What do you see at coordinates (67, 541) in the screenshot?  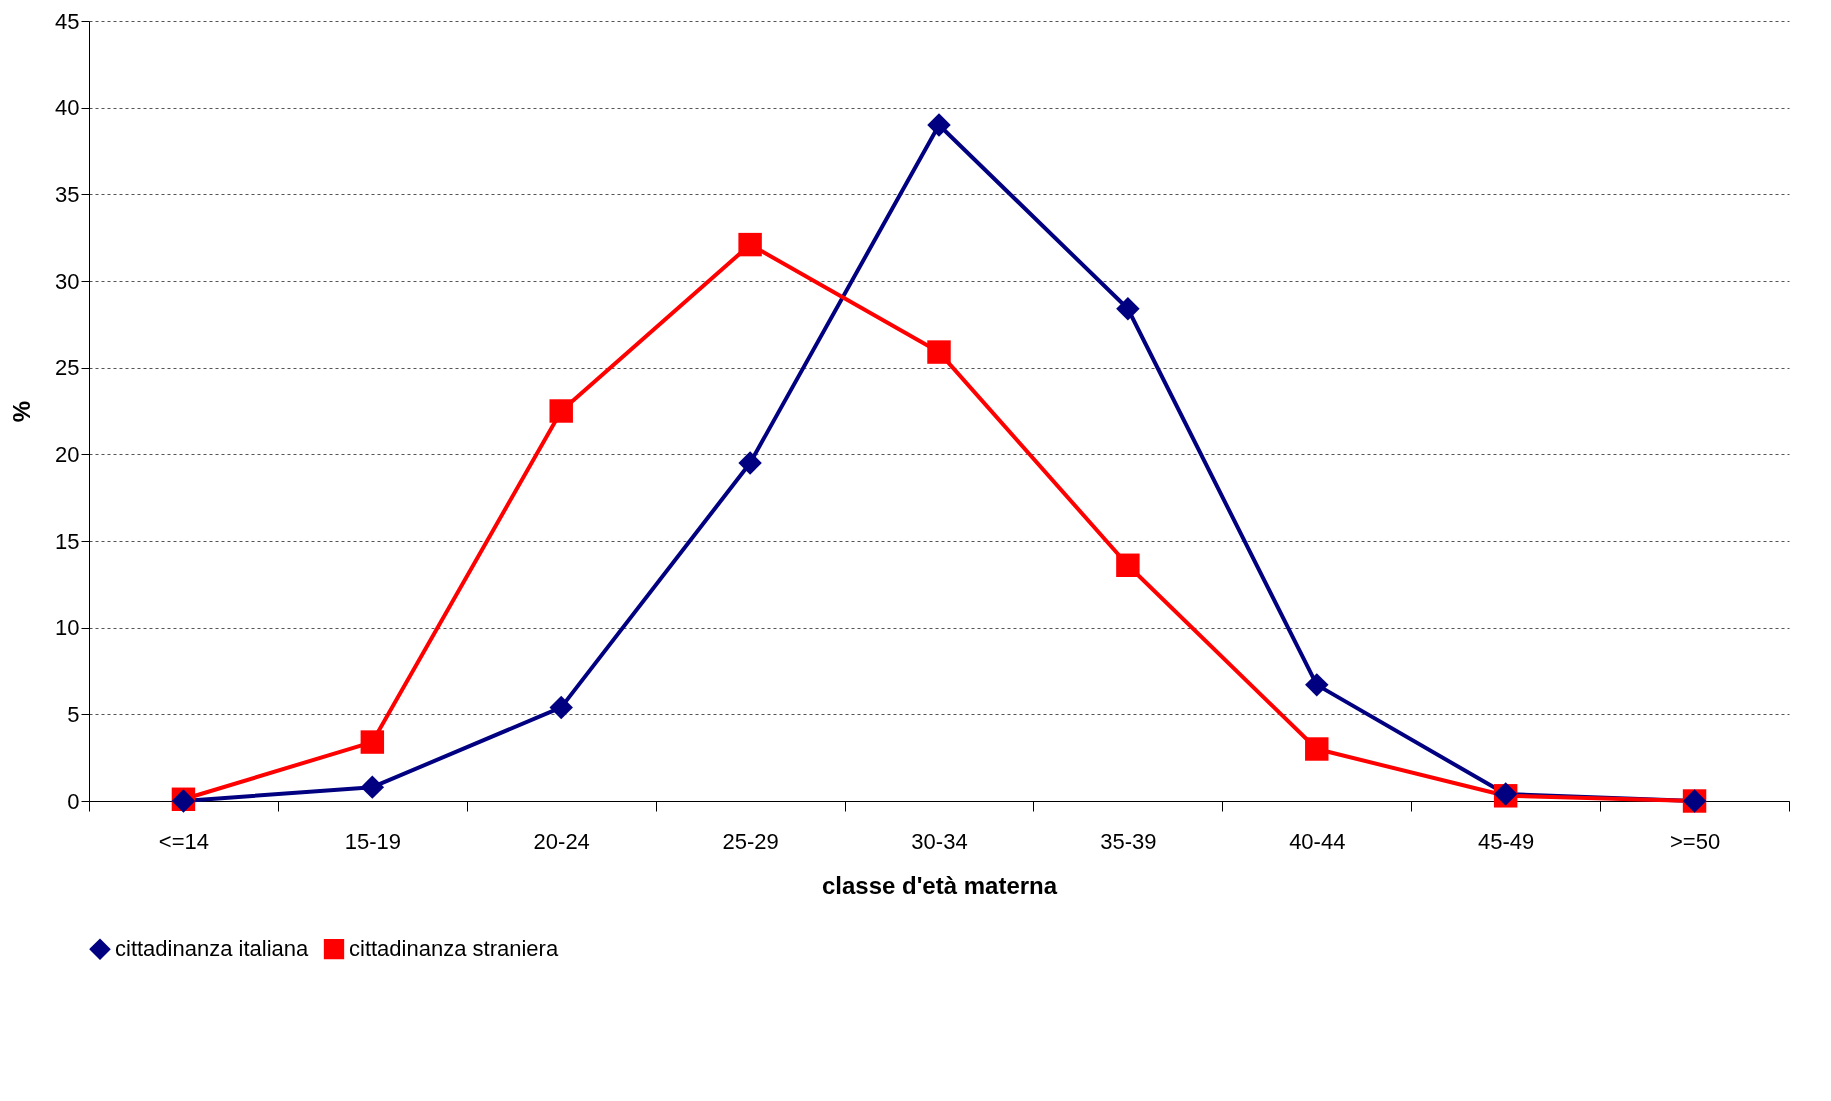 I see `y-tick-label: 15` at bounding box center [67, 541].